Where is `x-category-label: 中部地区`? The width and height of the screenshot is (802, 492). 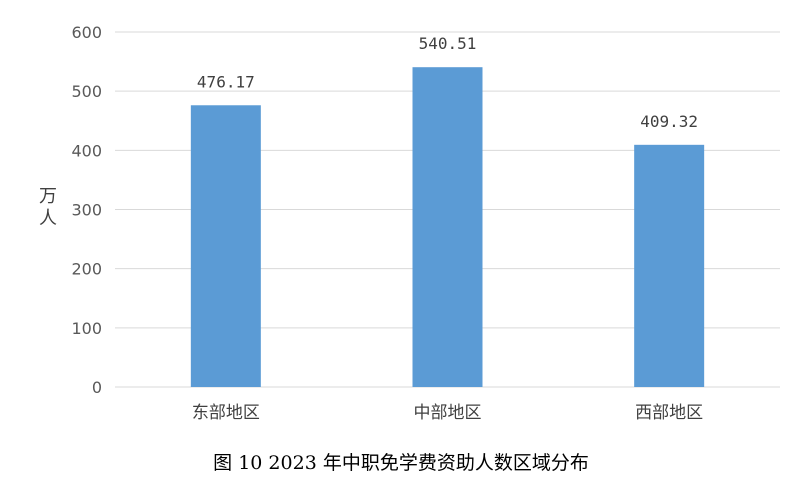 x-category-label: 中部地区 is located at coordinates (448, 413).